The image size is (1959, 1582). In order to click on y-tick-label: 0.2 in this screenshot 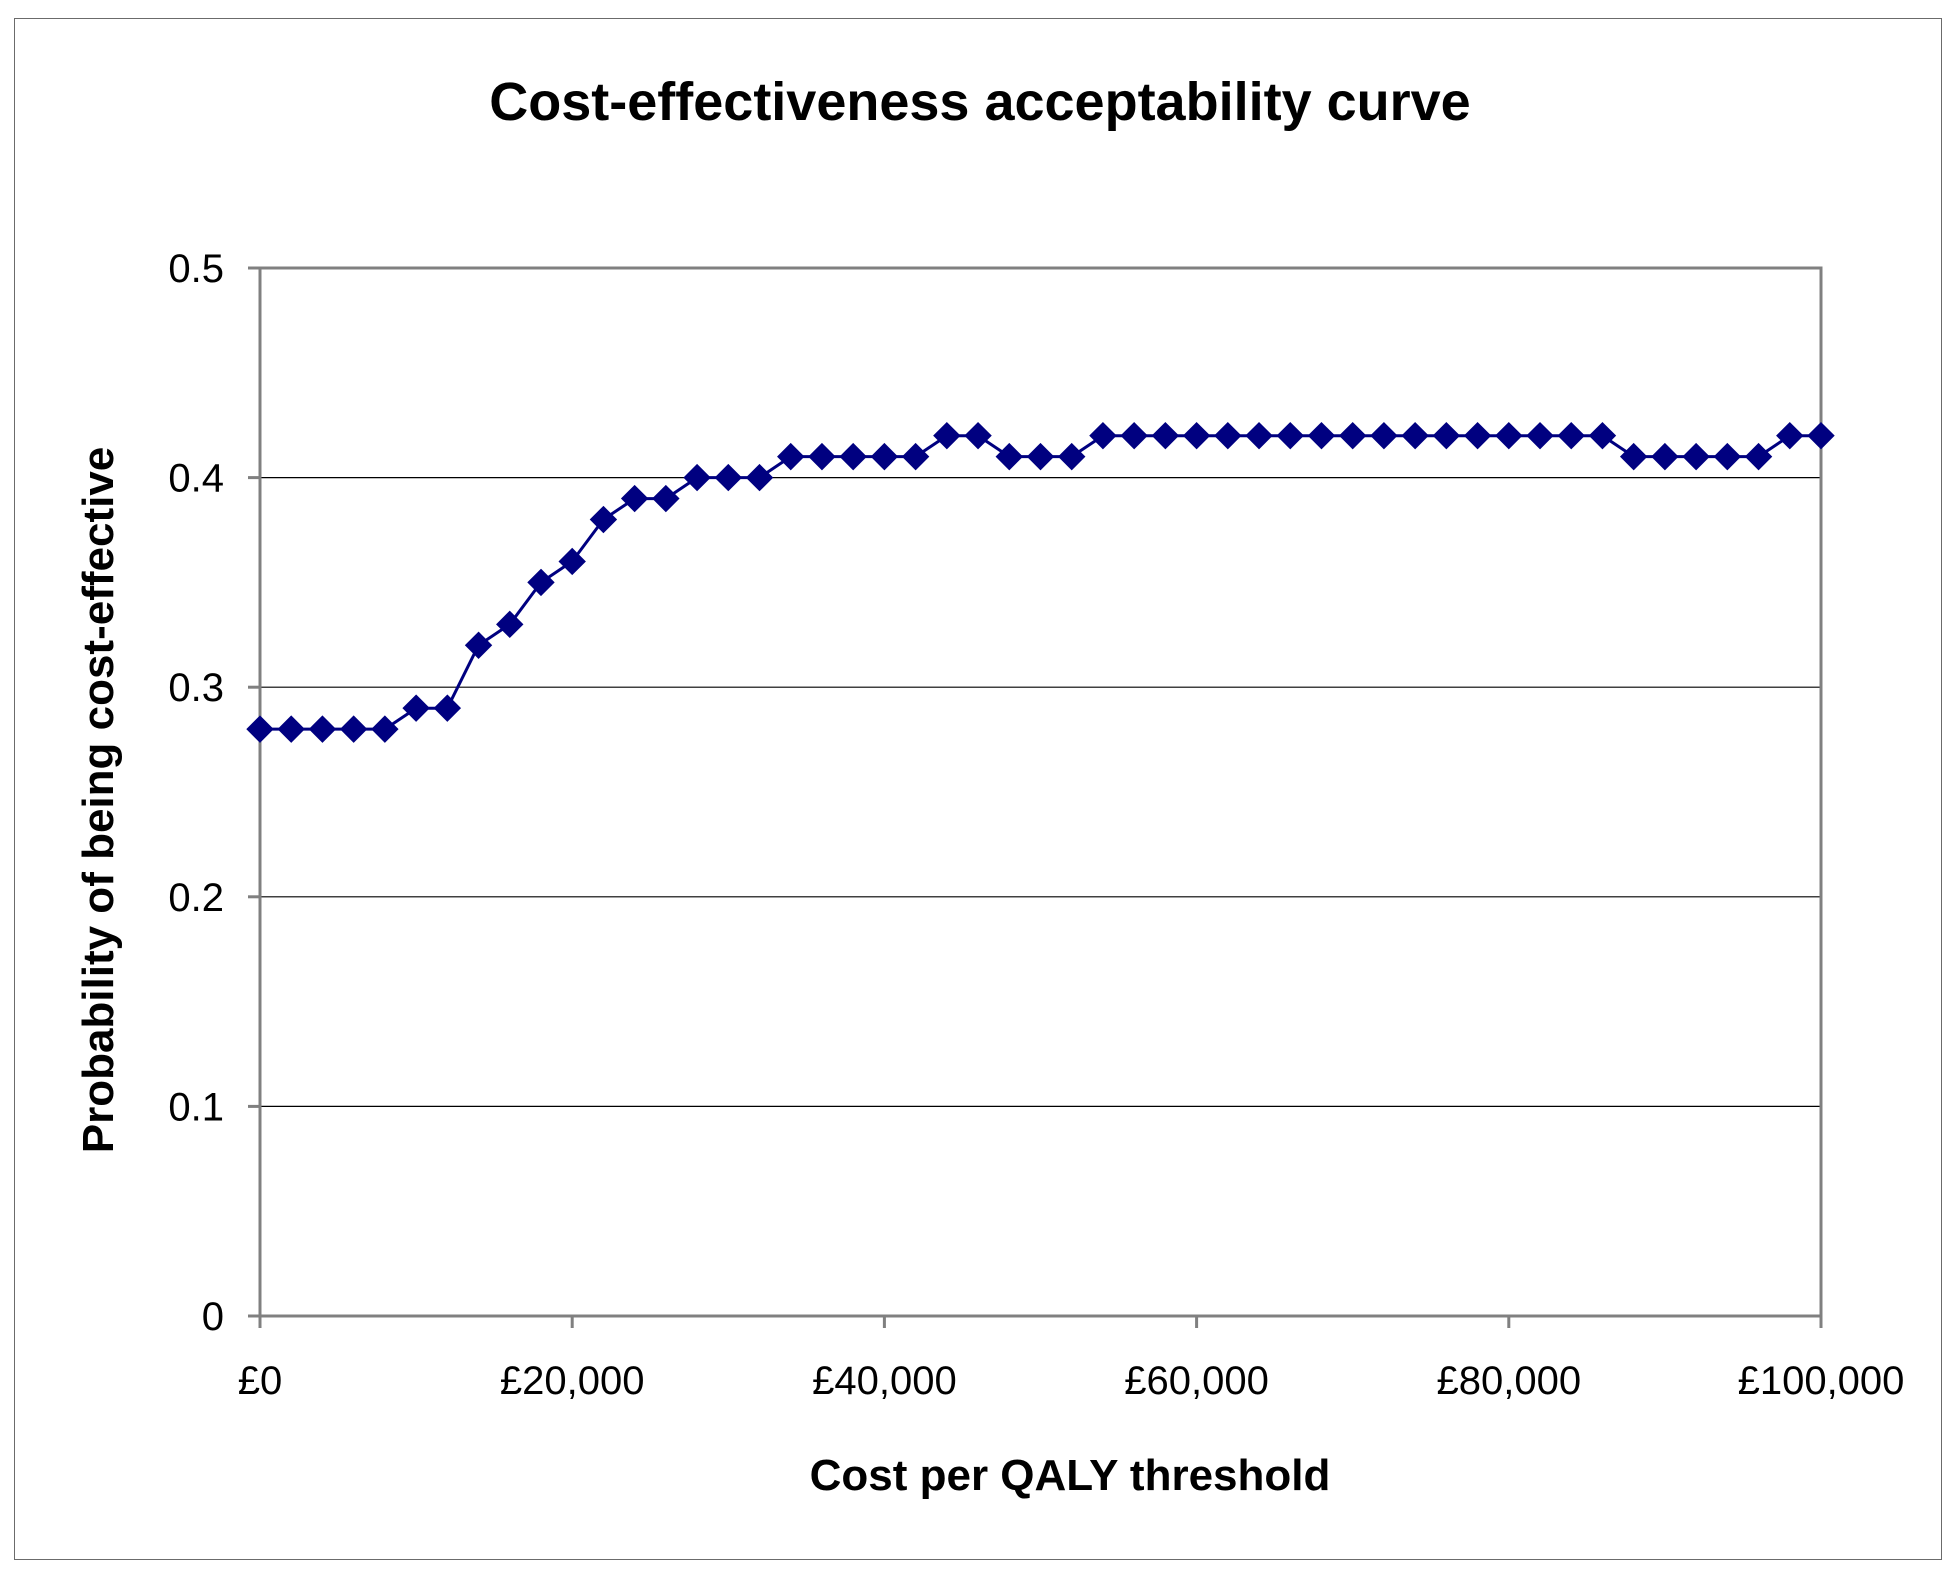, I will do `click(196, 898)`.